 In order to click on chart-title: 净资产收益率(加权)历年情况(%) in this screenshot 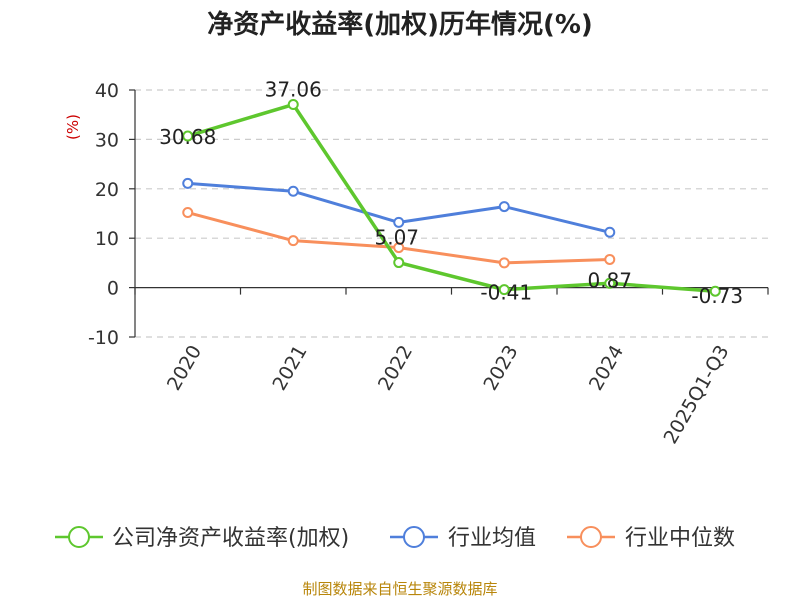, I will do `click(400, 24)`.